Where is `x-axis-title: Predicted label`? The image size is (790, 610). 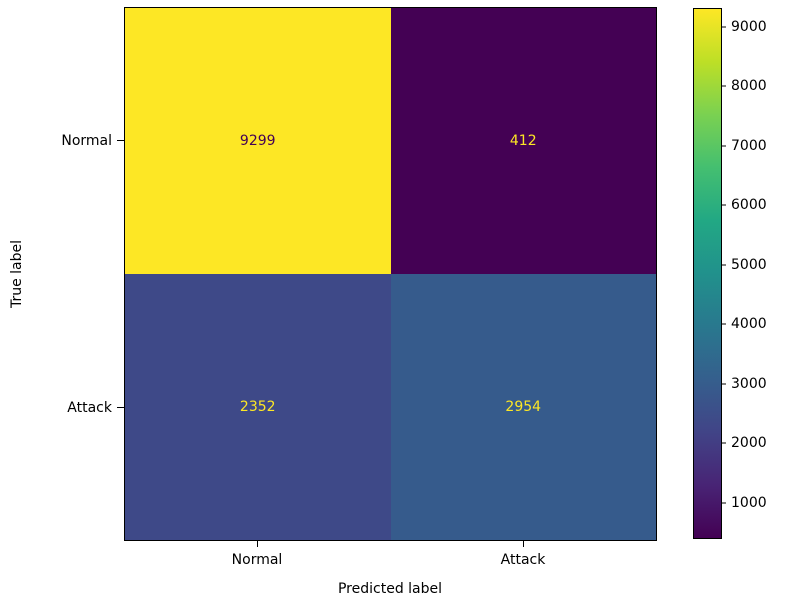 x-axis-title: Predicted label is located at coordinates (390, 589).